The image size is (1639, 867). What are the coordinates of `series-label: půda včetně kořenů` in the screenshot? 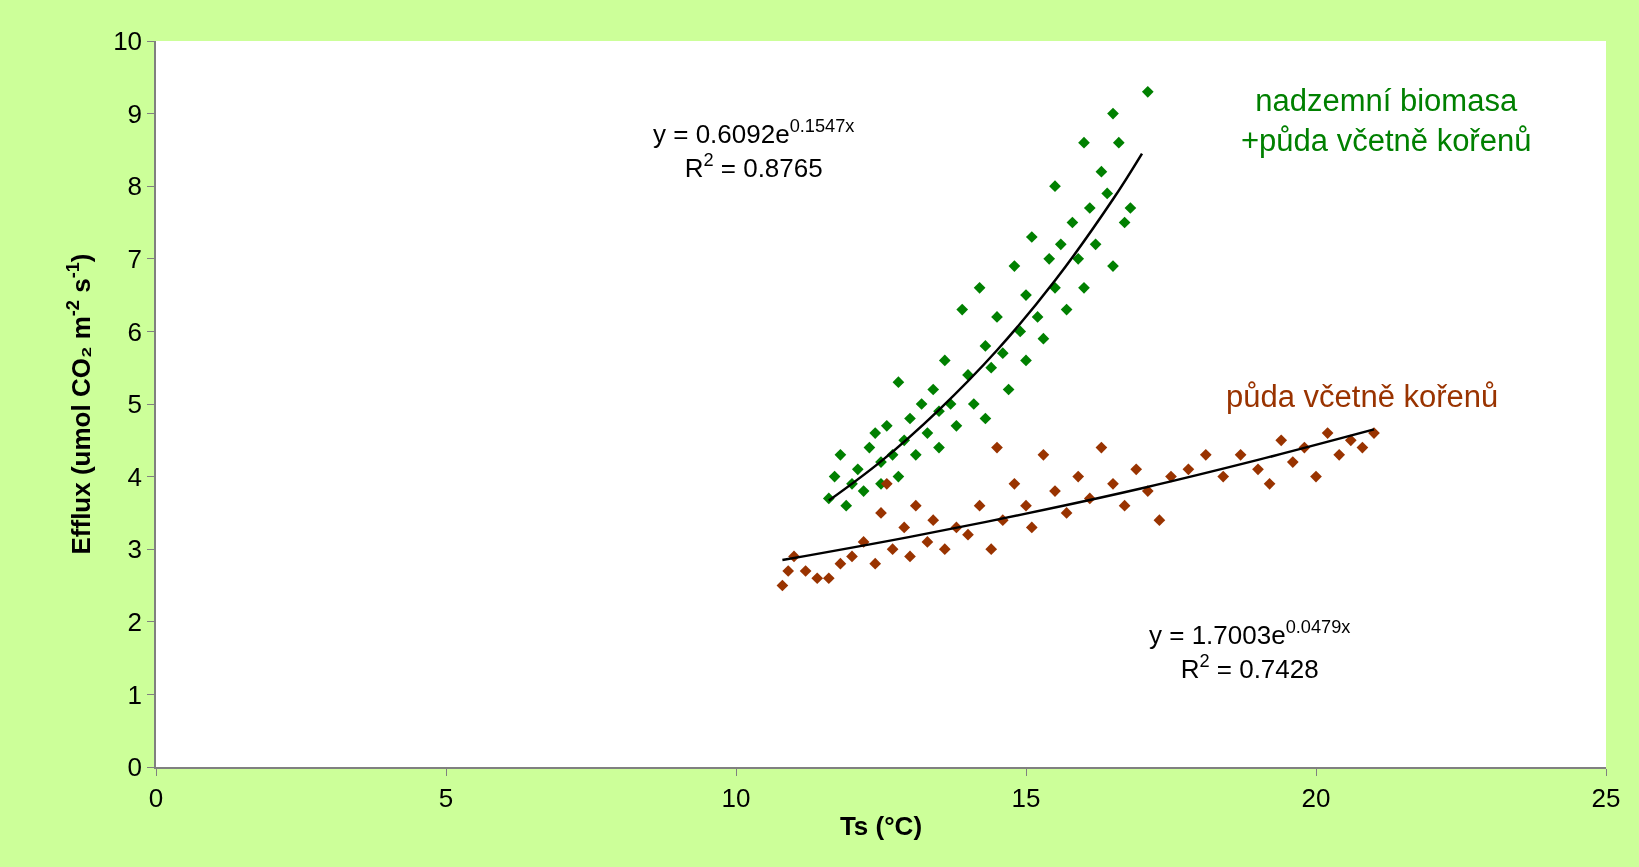 It's located at (1362, 396).